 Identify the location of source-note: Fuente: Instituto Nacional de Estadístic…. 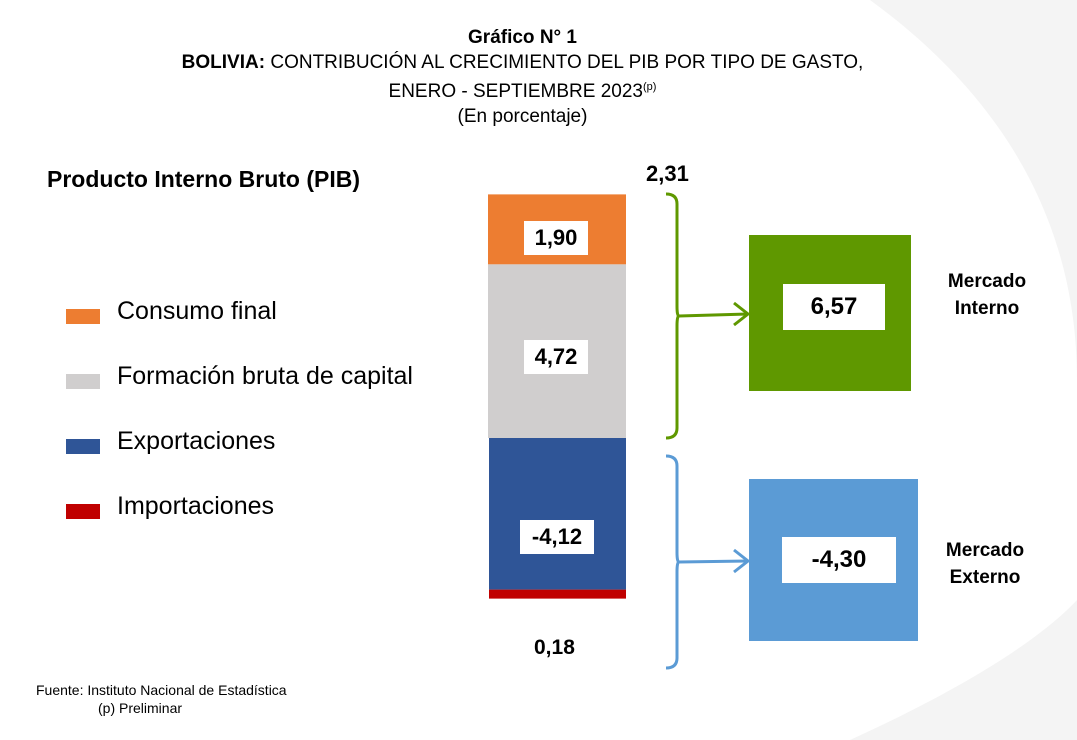
(161, 699).